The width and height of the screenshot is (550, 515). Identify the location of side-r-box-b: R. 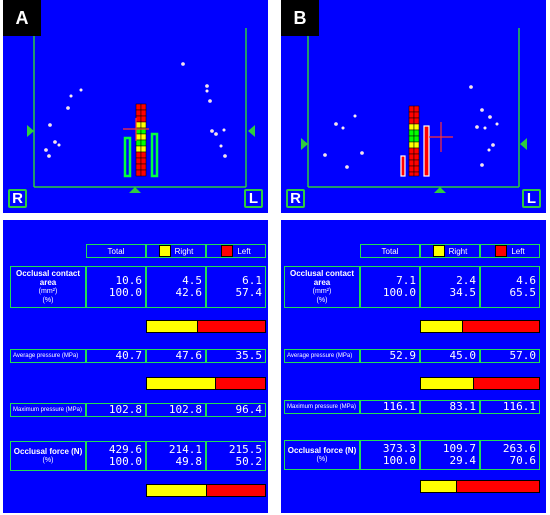
(295, 198).